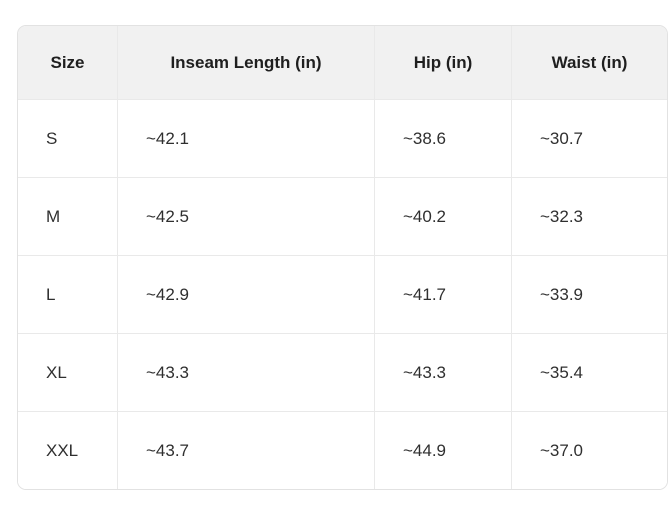 The height and width of the screenshot is (507, 672). Describe the element at coordinates (245, 372) in the screenshot. I see `inseam-cell: ~43.3` at that location.